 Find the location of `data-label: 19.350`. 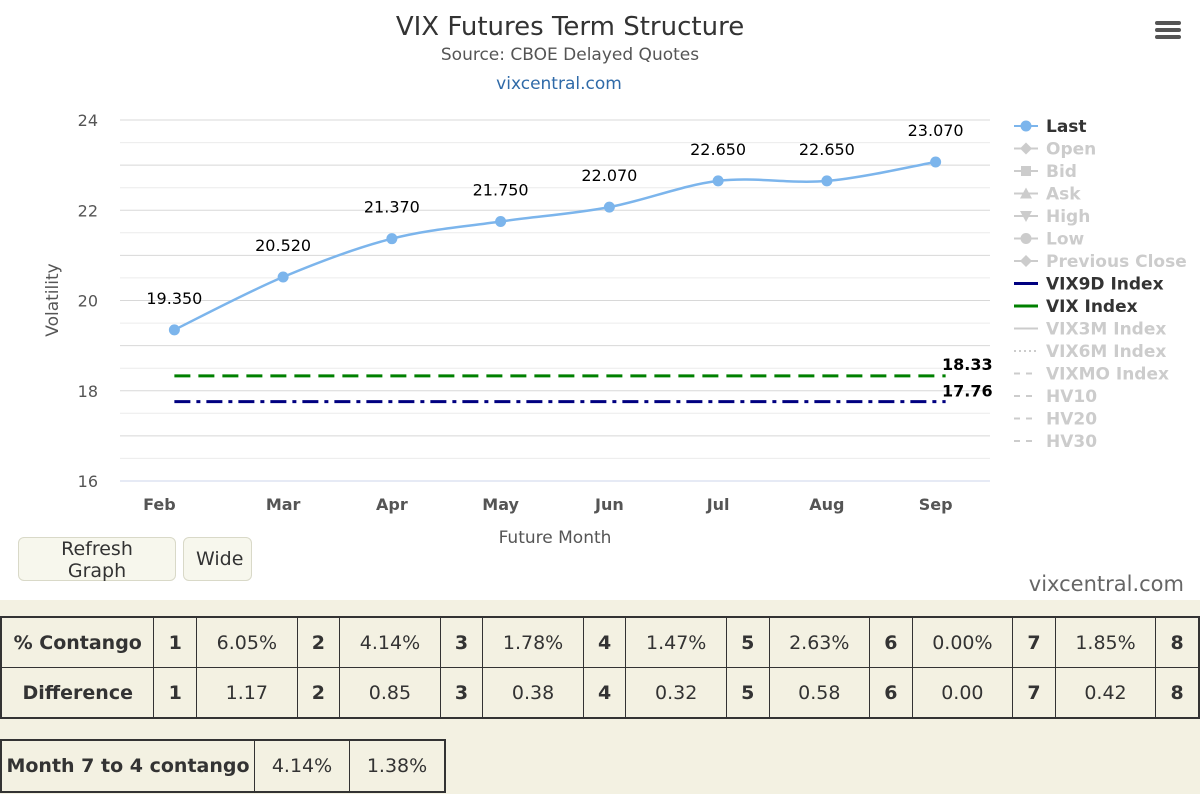

data-label: 19.350 is located at coordinates (174, 298).